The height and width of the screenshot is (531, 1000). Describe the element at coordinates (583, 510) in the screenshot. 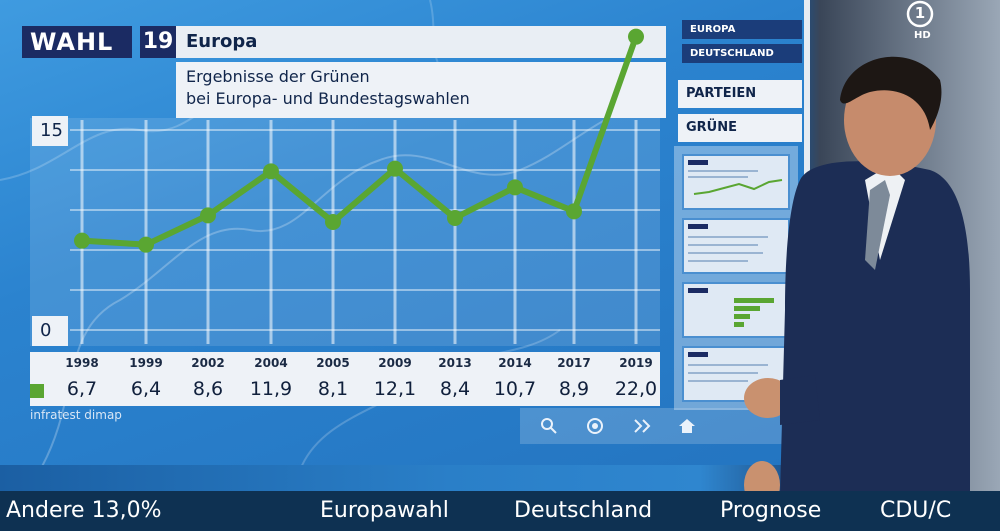

I see `ticker-item: Deutschland` at that location.